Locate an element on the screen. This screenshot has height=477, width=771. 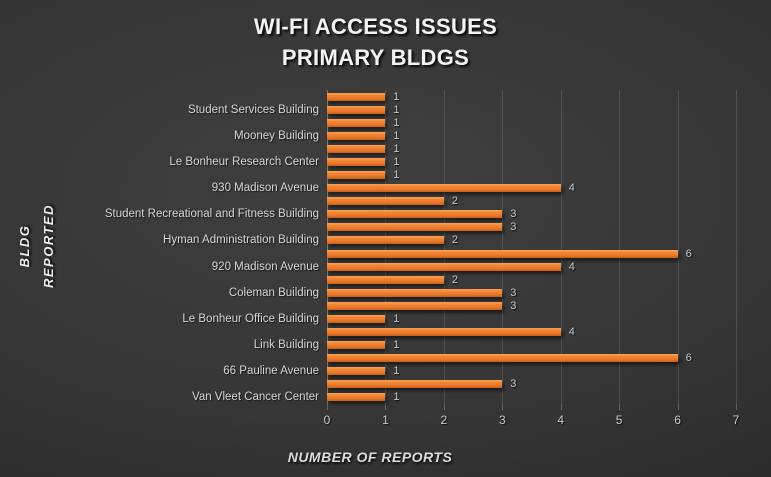
category-label: Coleman Building is located at coordinates (273, 292).